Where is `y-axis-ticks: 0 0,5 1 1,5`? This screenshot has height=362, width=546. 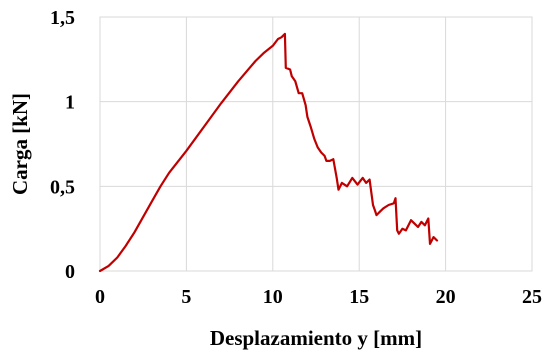
y-axis-ticks: 0 0,5 1 1,5 is located at coordinates (62, 145).